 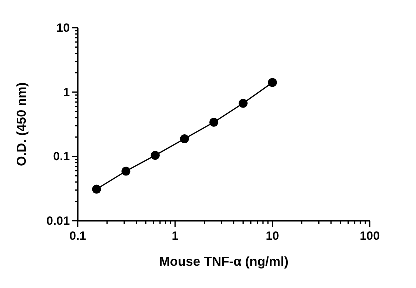 What do you see at coordinates (58, 221) in the screenshot?
I see `y-tick-label: 0.01` at bounding box center [58, 221].